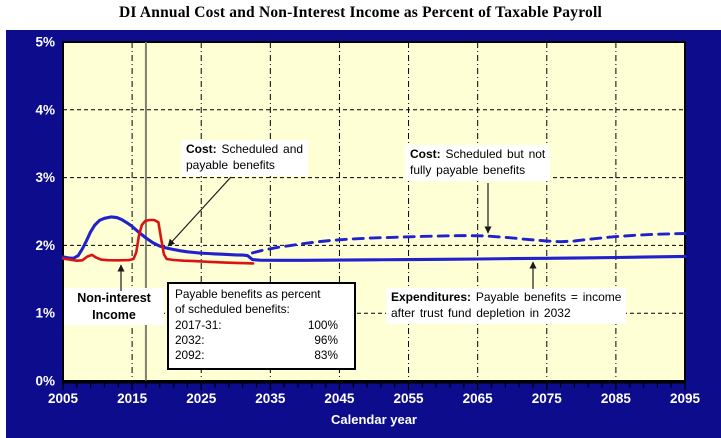 This screenshot has height=438, width=721. What do you see at coordinates (256, 340) in the screenshot?
I see `payable-benefits-row: 2032: 96%` at bounding box center [256, 340].